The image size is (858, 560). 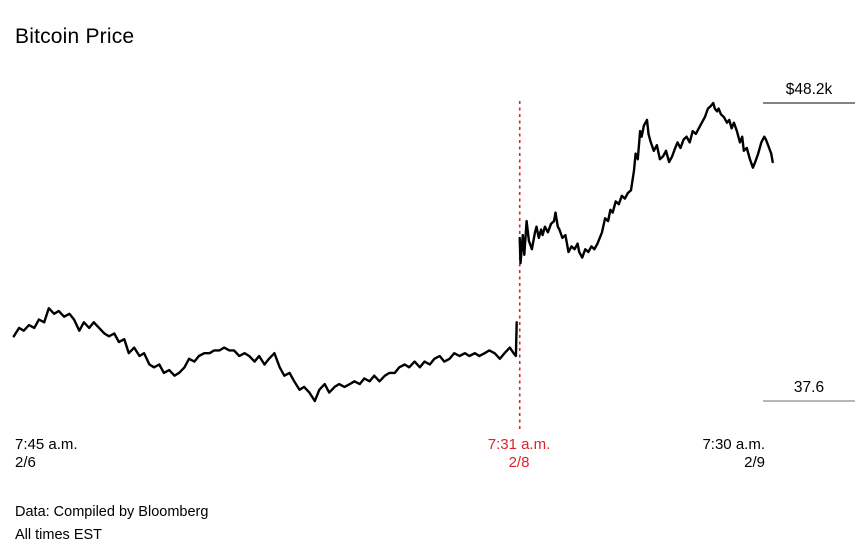 What do you see at coordinates (46, 444) in the screenshot?
I see `x-tick-start-time: 7:45 a.m.` at bounding box center [46, 444].